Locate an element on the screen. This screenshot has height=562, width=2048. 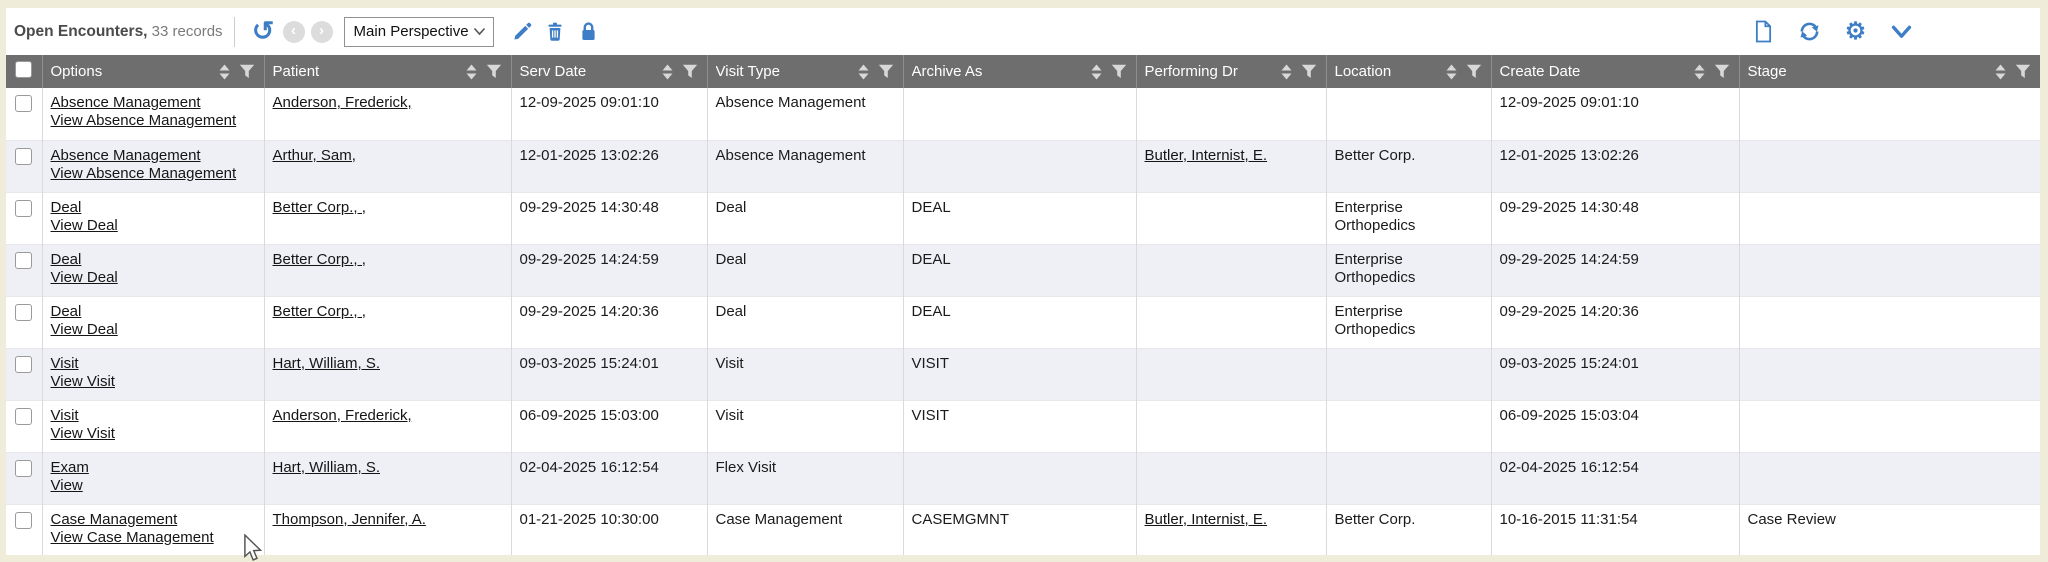
select-caret-icon is located at coordinates (479, 31).